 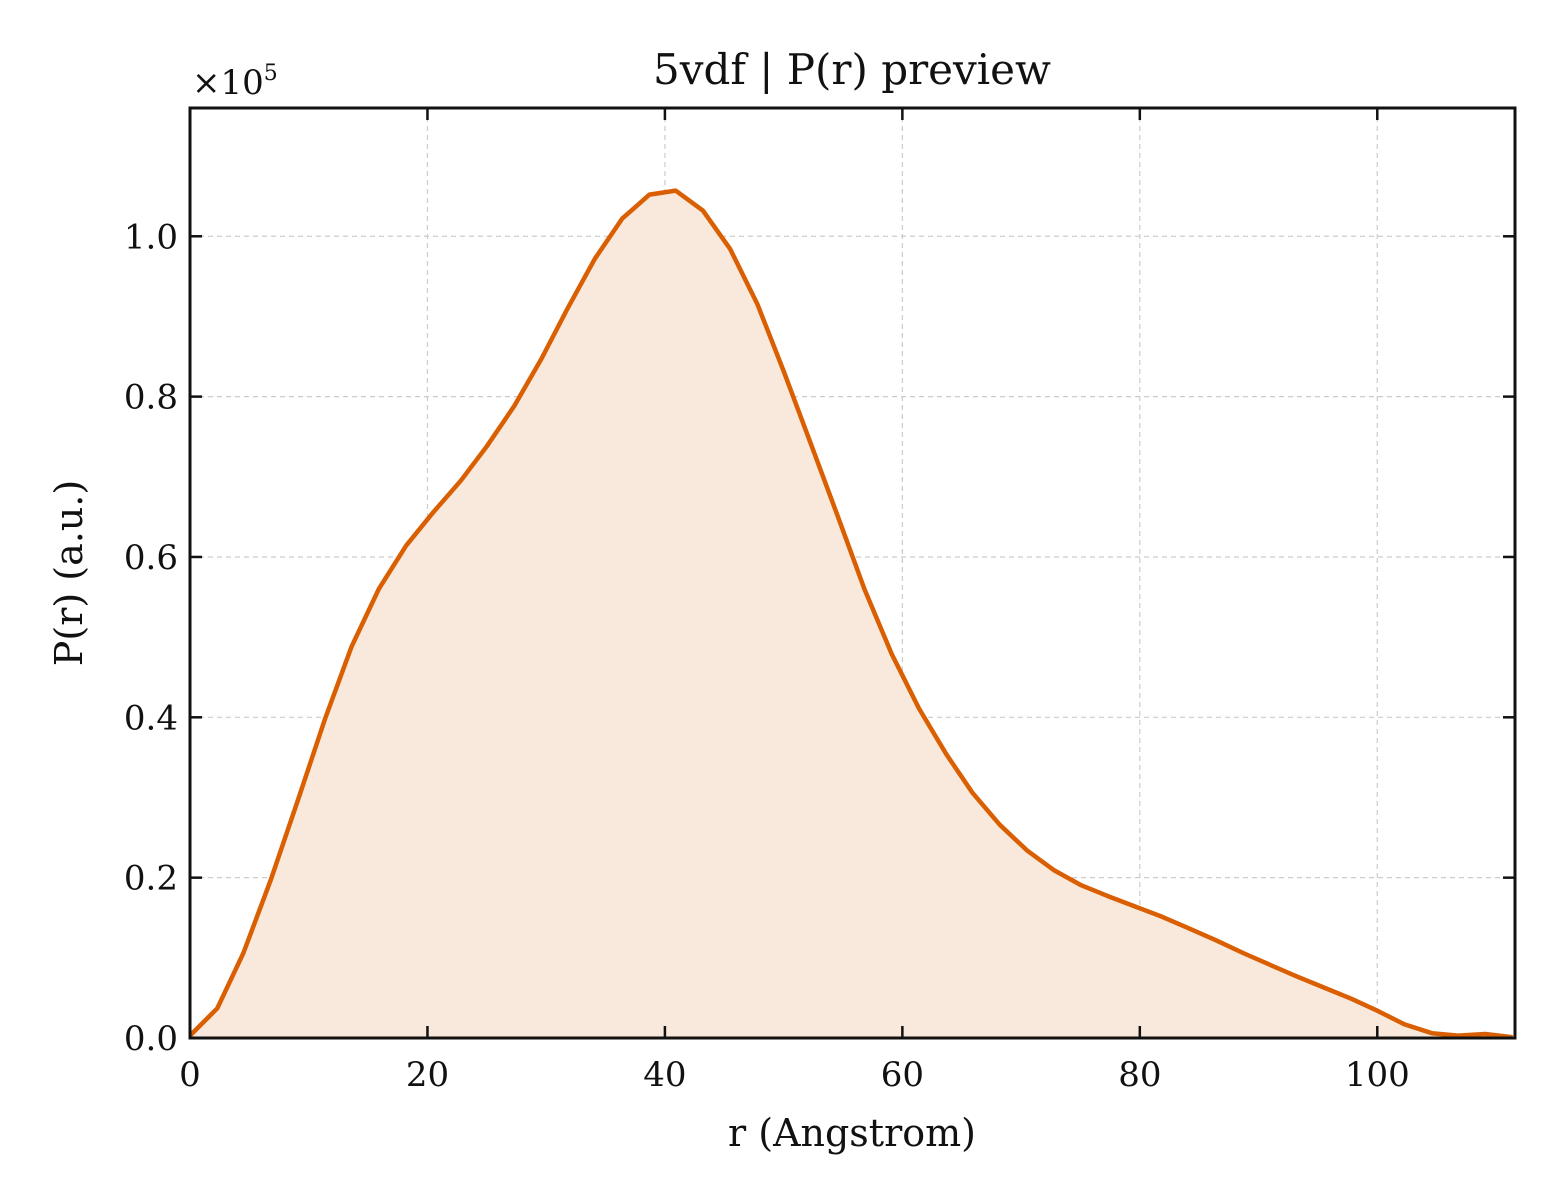 I want to click on x-tick-label: 100, so click(x=1377, y=1075).